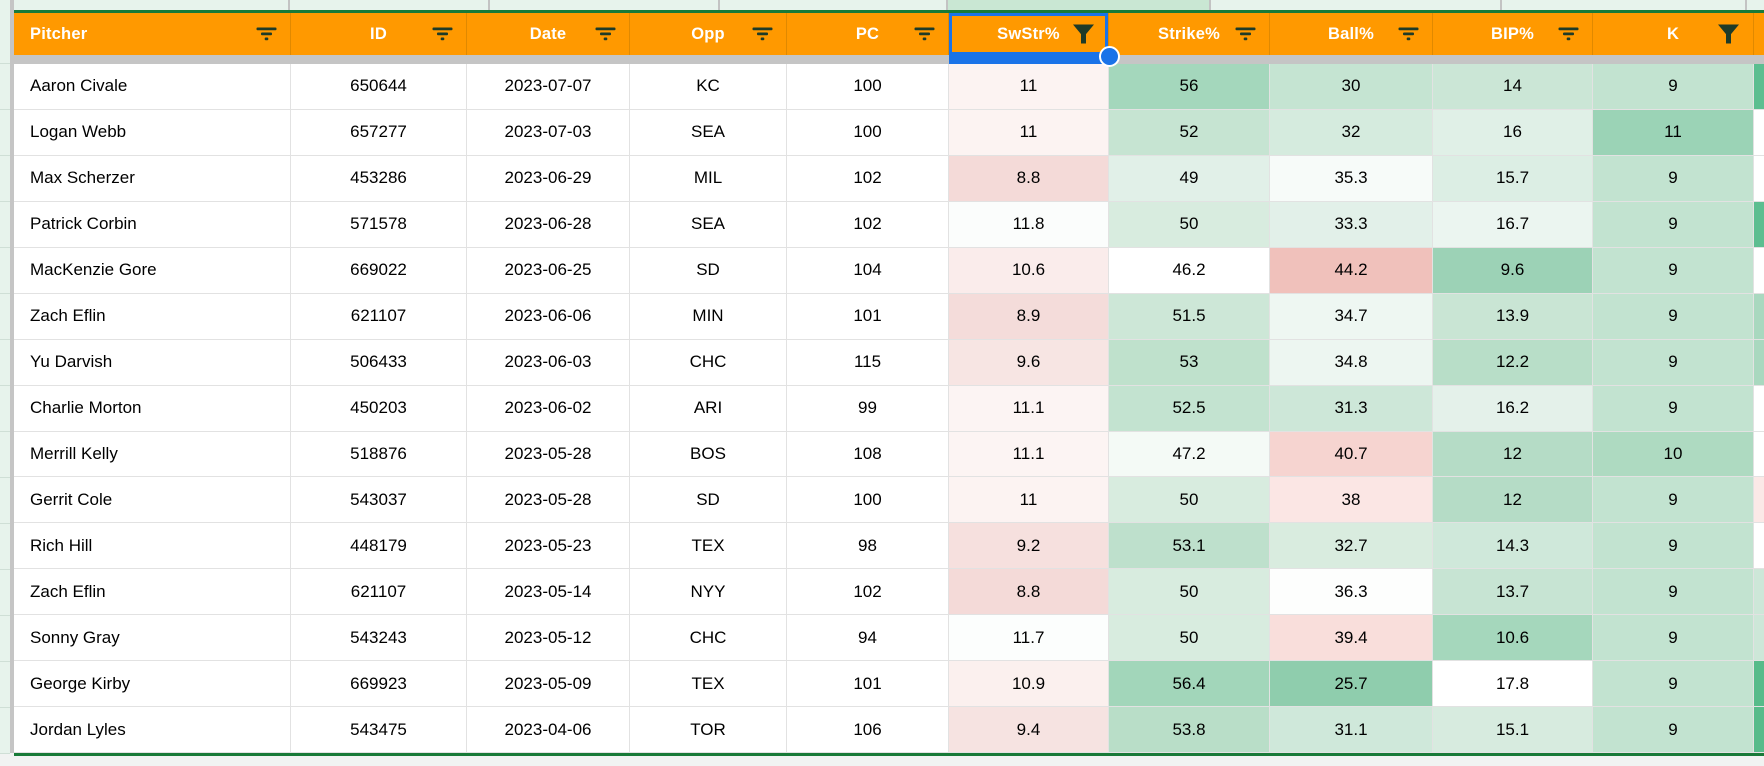  I want to click on cell-bip: 16.7, so click(1513, 224).